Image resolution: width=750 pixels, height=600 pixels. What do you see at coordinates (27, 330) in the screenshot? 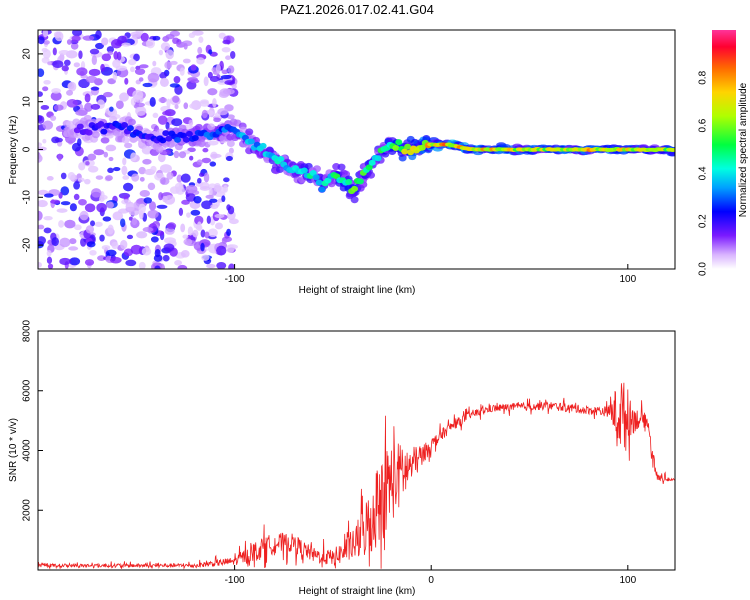
I see `snr-ytick-label: 8000` at bounding box center [27, 330].